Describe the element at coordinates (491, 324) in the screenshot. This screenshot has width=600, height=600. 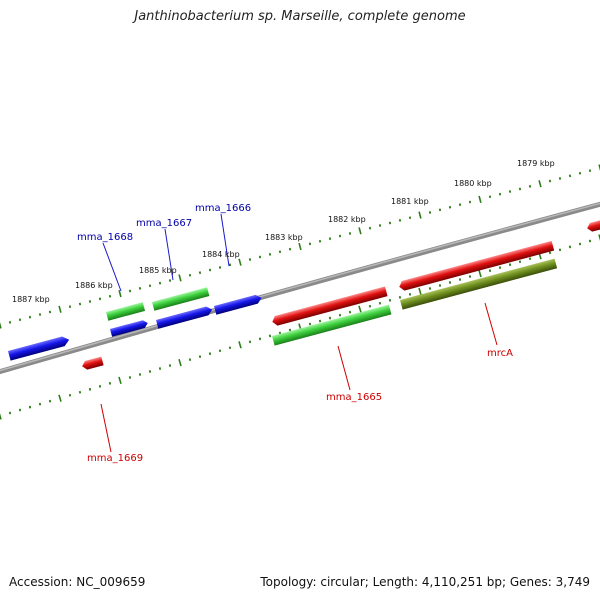
I see `leader-mrcA` at that location.